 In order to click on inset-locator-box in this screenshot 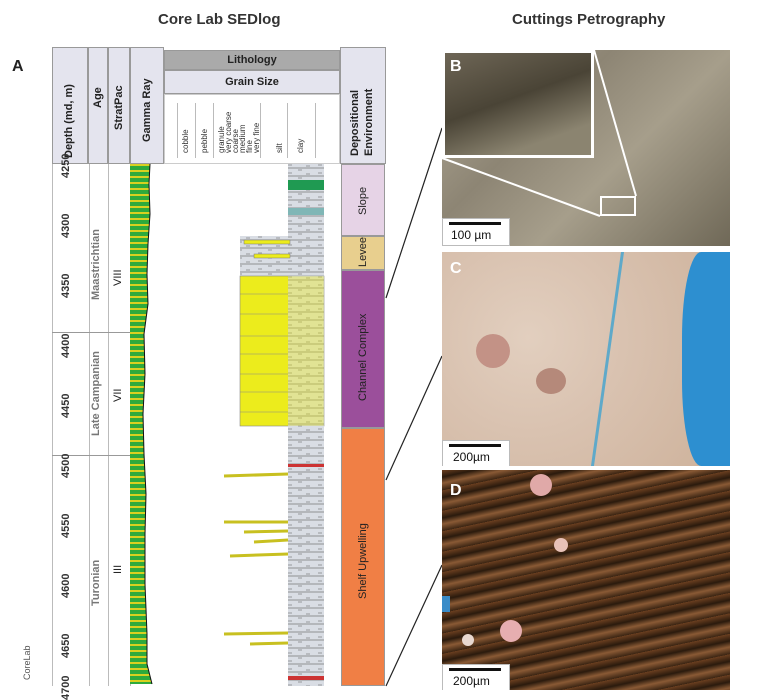, I will do `click(618, 206)`.